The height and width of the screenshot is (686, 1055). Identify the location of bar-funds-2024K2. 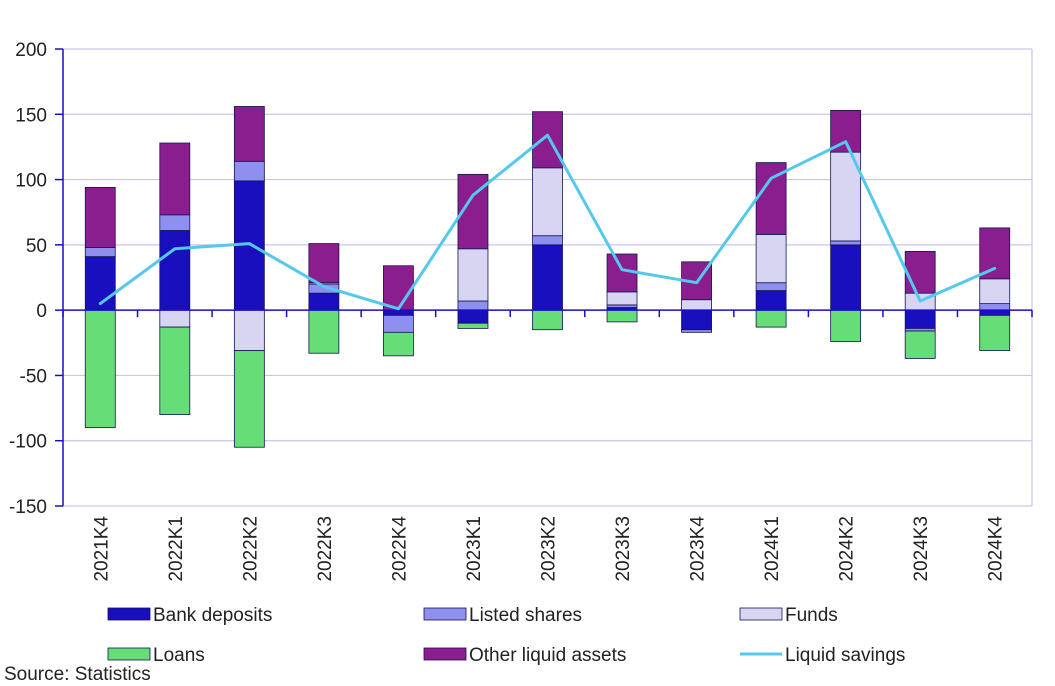
(846, 196).